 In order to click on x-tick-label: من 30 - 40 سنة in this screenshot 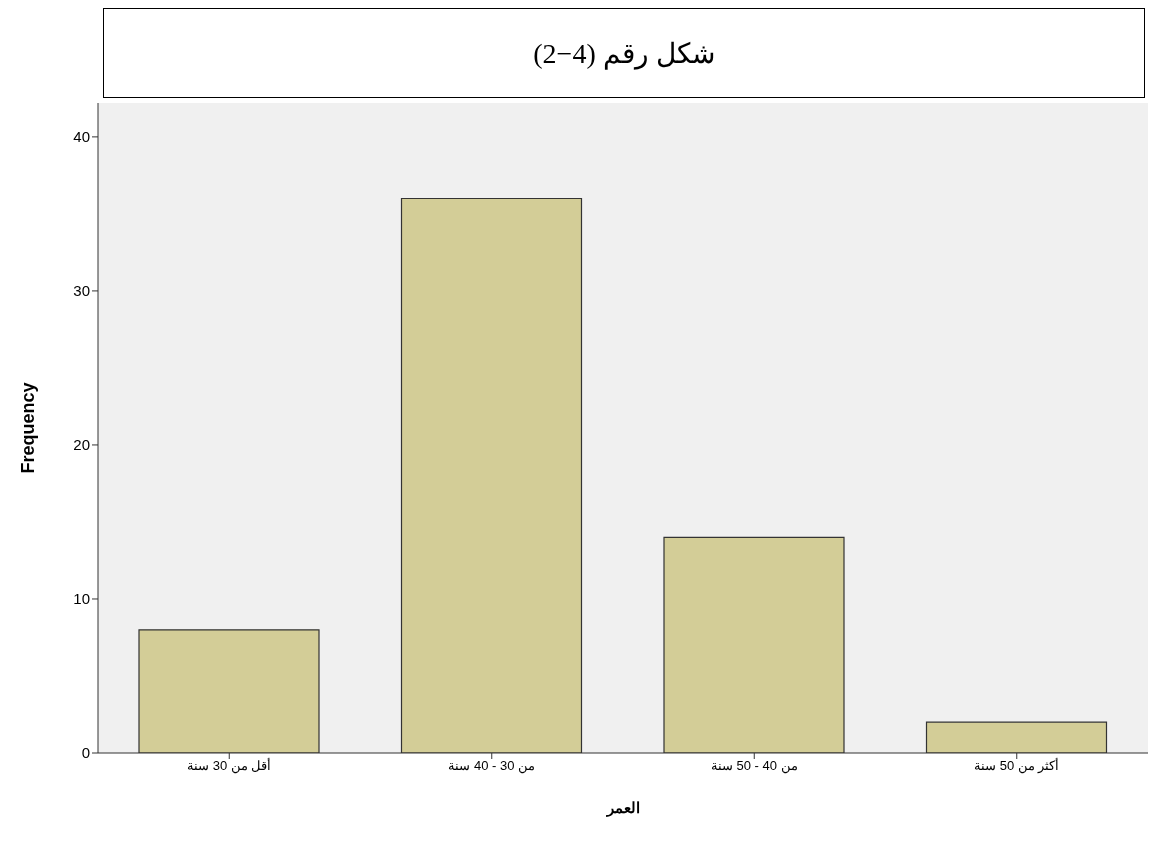, I will do `click(492, 766)`.